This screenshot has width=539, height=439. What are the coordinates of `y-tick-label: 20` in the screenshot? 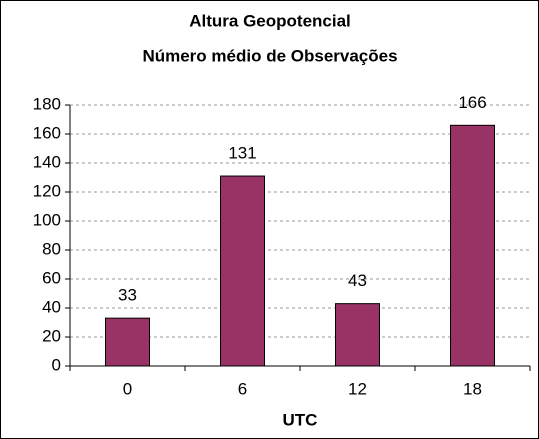 It's located at (51, 335).